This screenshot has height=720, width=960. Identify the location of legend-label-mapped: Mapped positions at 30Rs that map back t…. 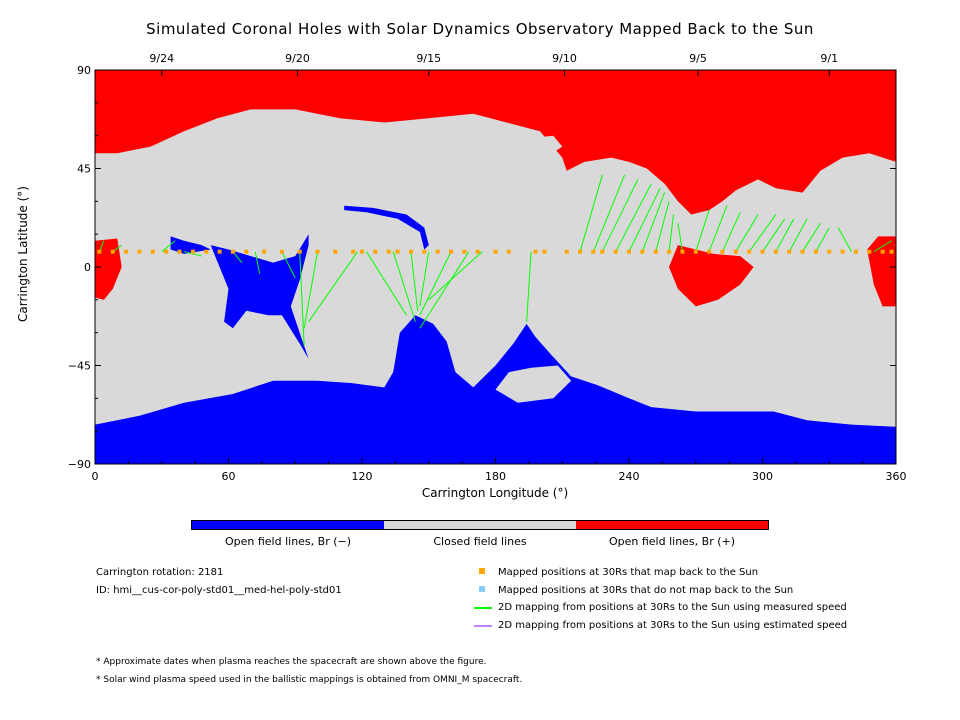
(628, 572).